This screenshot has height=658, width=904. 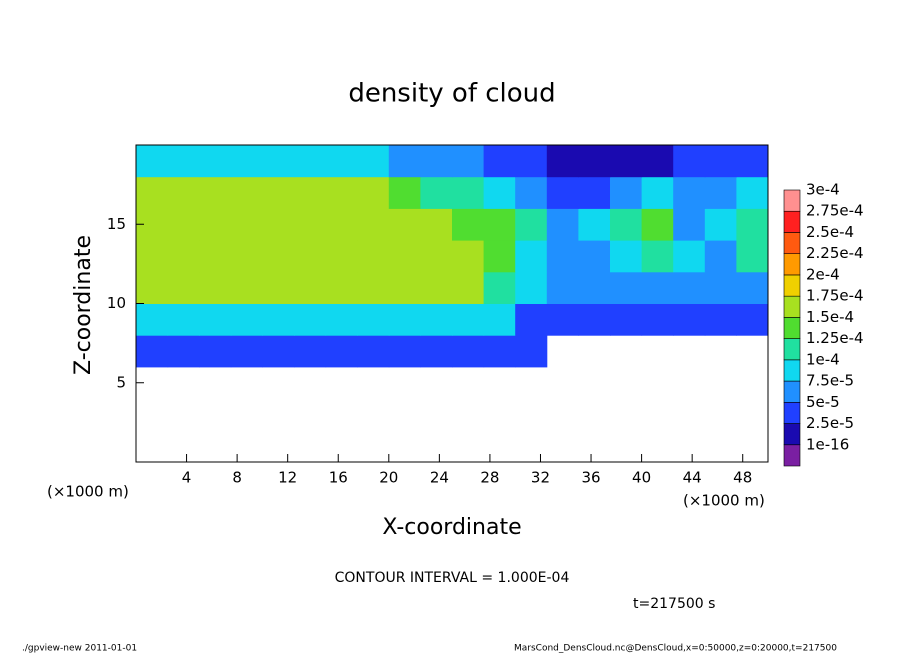 What do you see at coordinates (830, 317) in the screenshot?
I see `colorbar-label: 1.5e-4` at bounding box center [830, 317].